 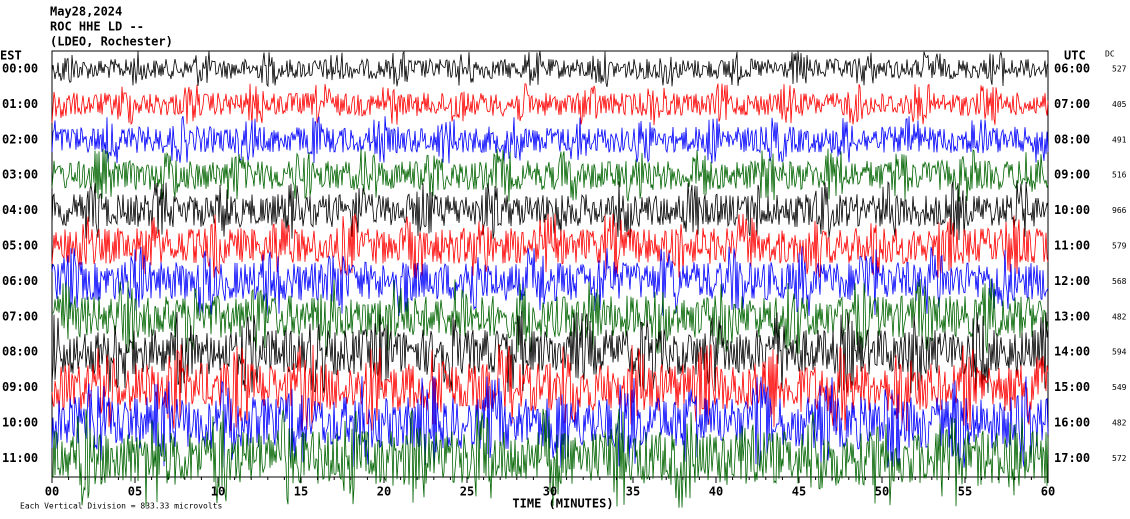 I want to click on utc-label: 11:00, so click(x=1072, y=246).